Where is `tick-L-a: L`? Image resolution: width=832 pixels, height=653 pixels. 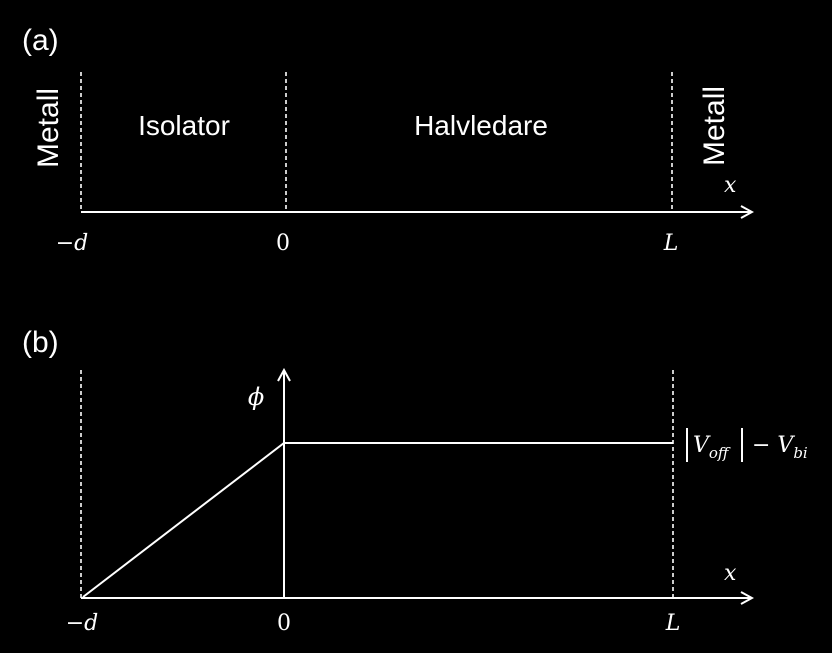 tick-L-a: L is located at coordinates (671, 243).